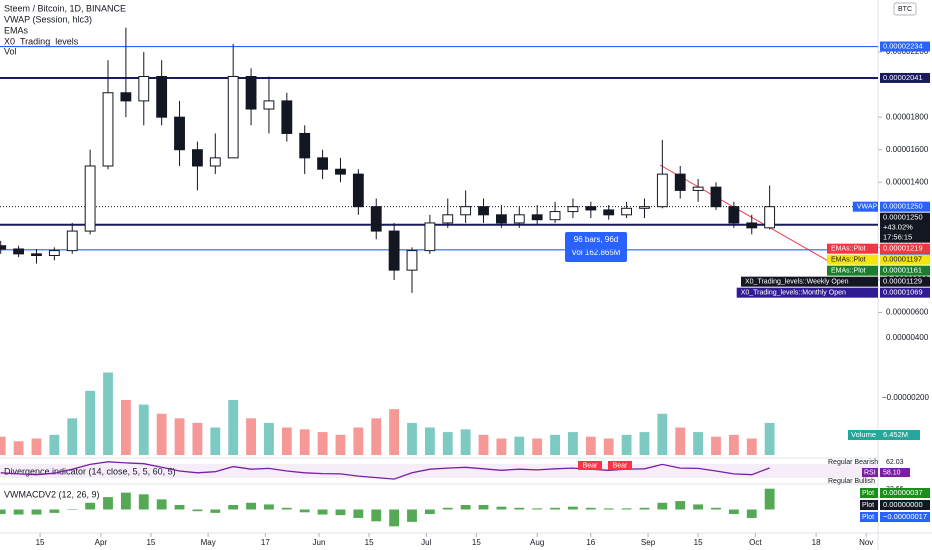 The image size is (932, 550). I want to click on y-tick-label: 0.00000600, so click(907, 312).